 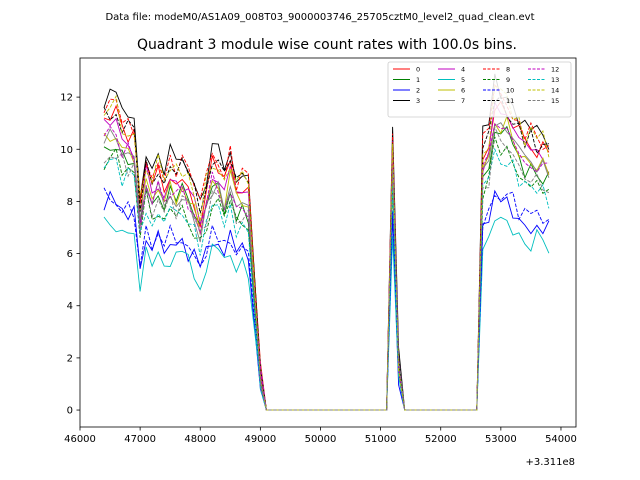 What do you see at coordinates (508, 80) in the screenshot?
I see `legend-label-9: 9` at bounding box center [508, 80].